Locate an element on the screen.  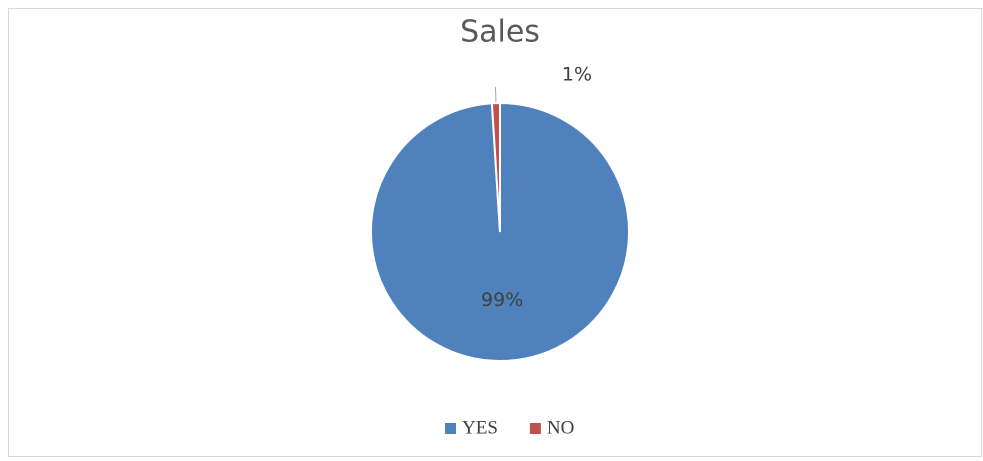
chart-title: Sales is located at coordinates (500, 32).